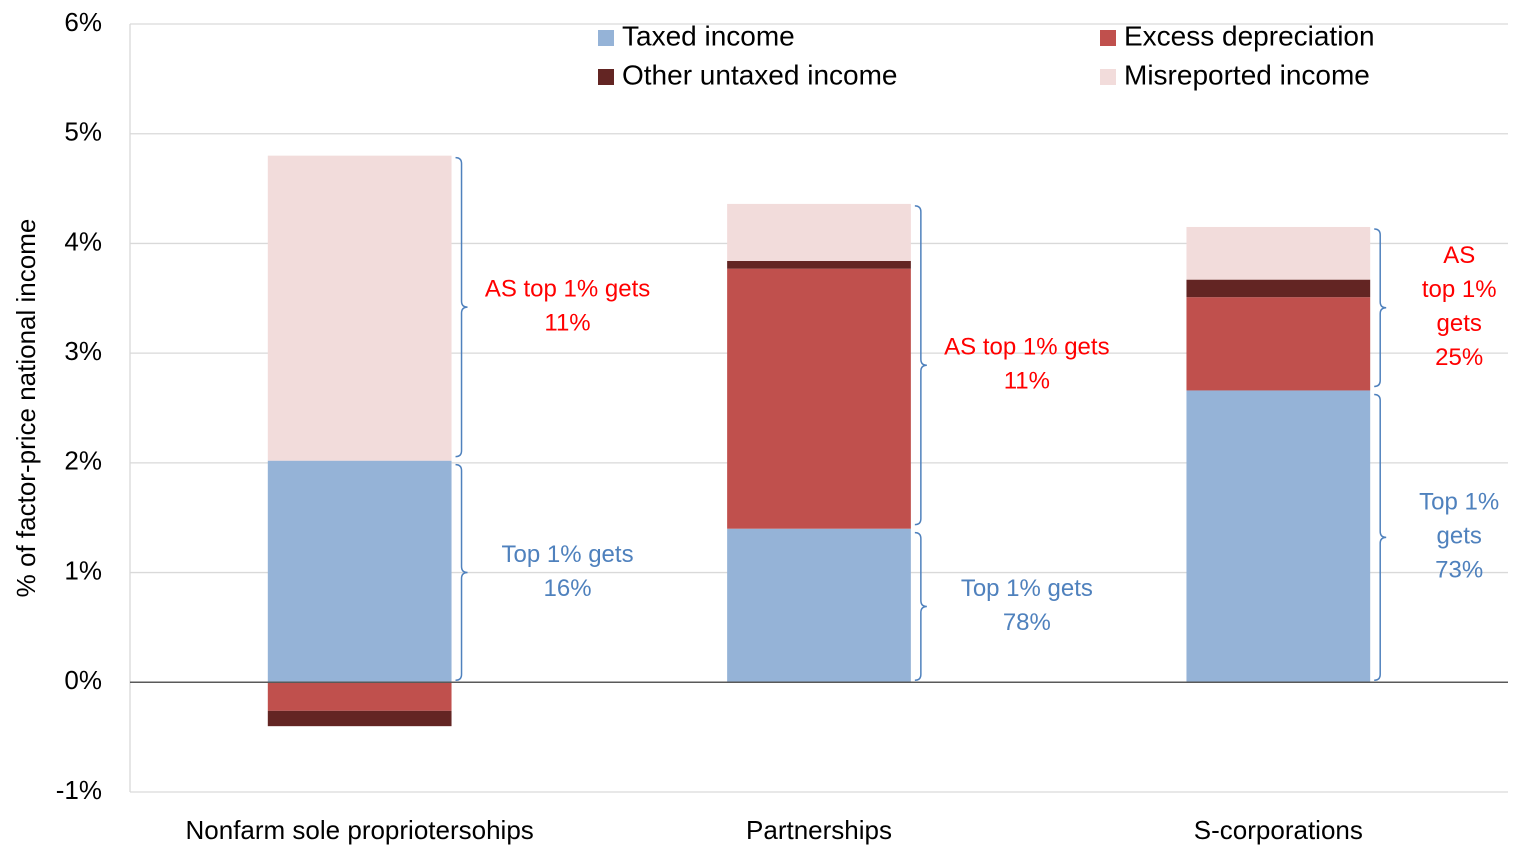 Image resolution: width=1514 pixels, height=848 pixels. Describe the element at coordinates (83, 680) in the screenshot. I see `y-tick-label: 0%` at that location.